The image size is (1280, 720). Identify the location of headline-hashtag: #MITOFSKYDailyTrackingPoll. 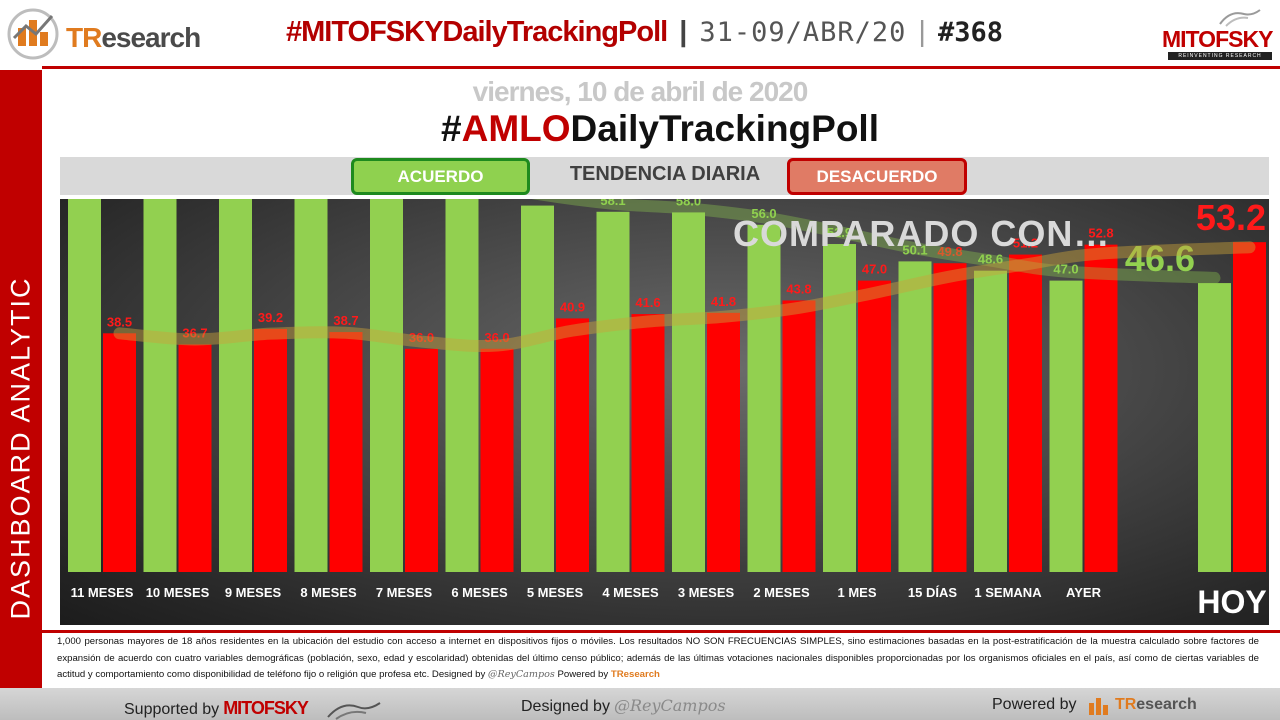
(477, 32).